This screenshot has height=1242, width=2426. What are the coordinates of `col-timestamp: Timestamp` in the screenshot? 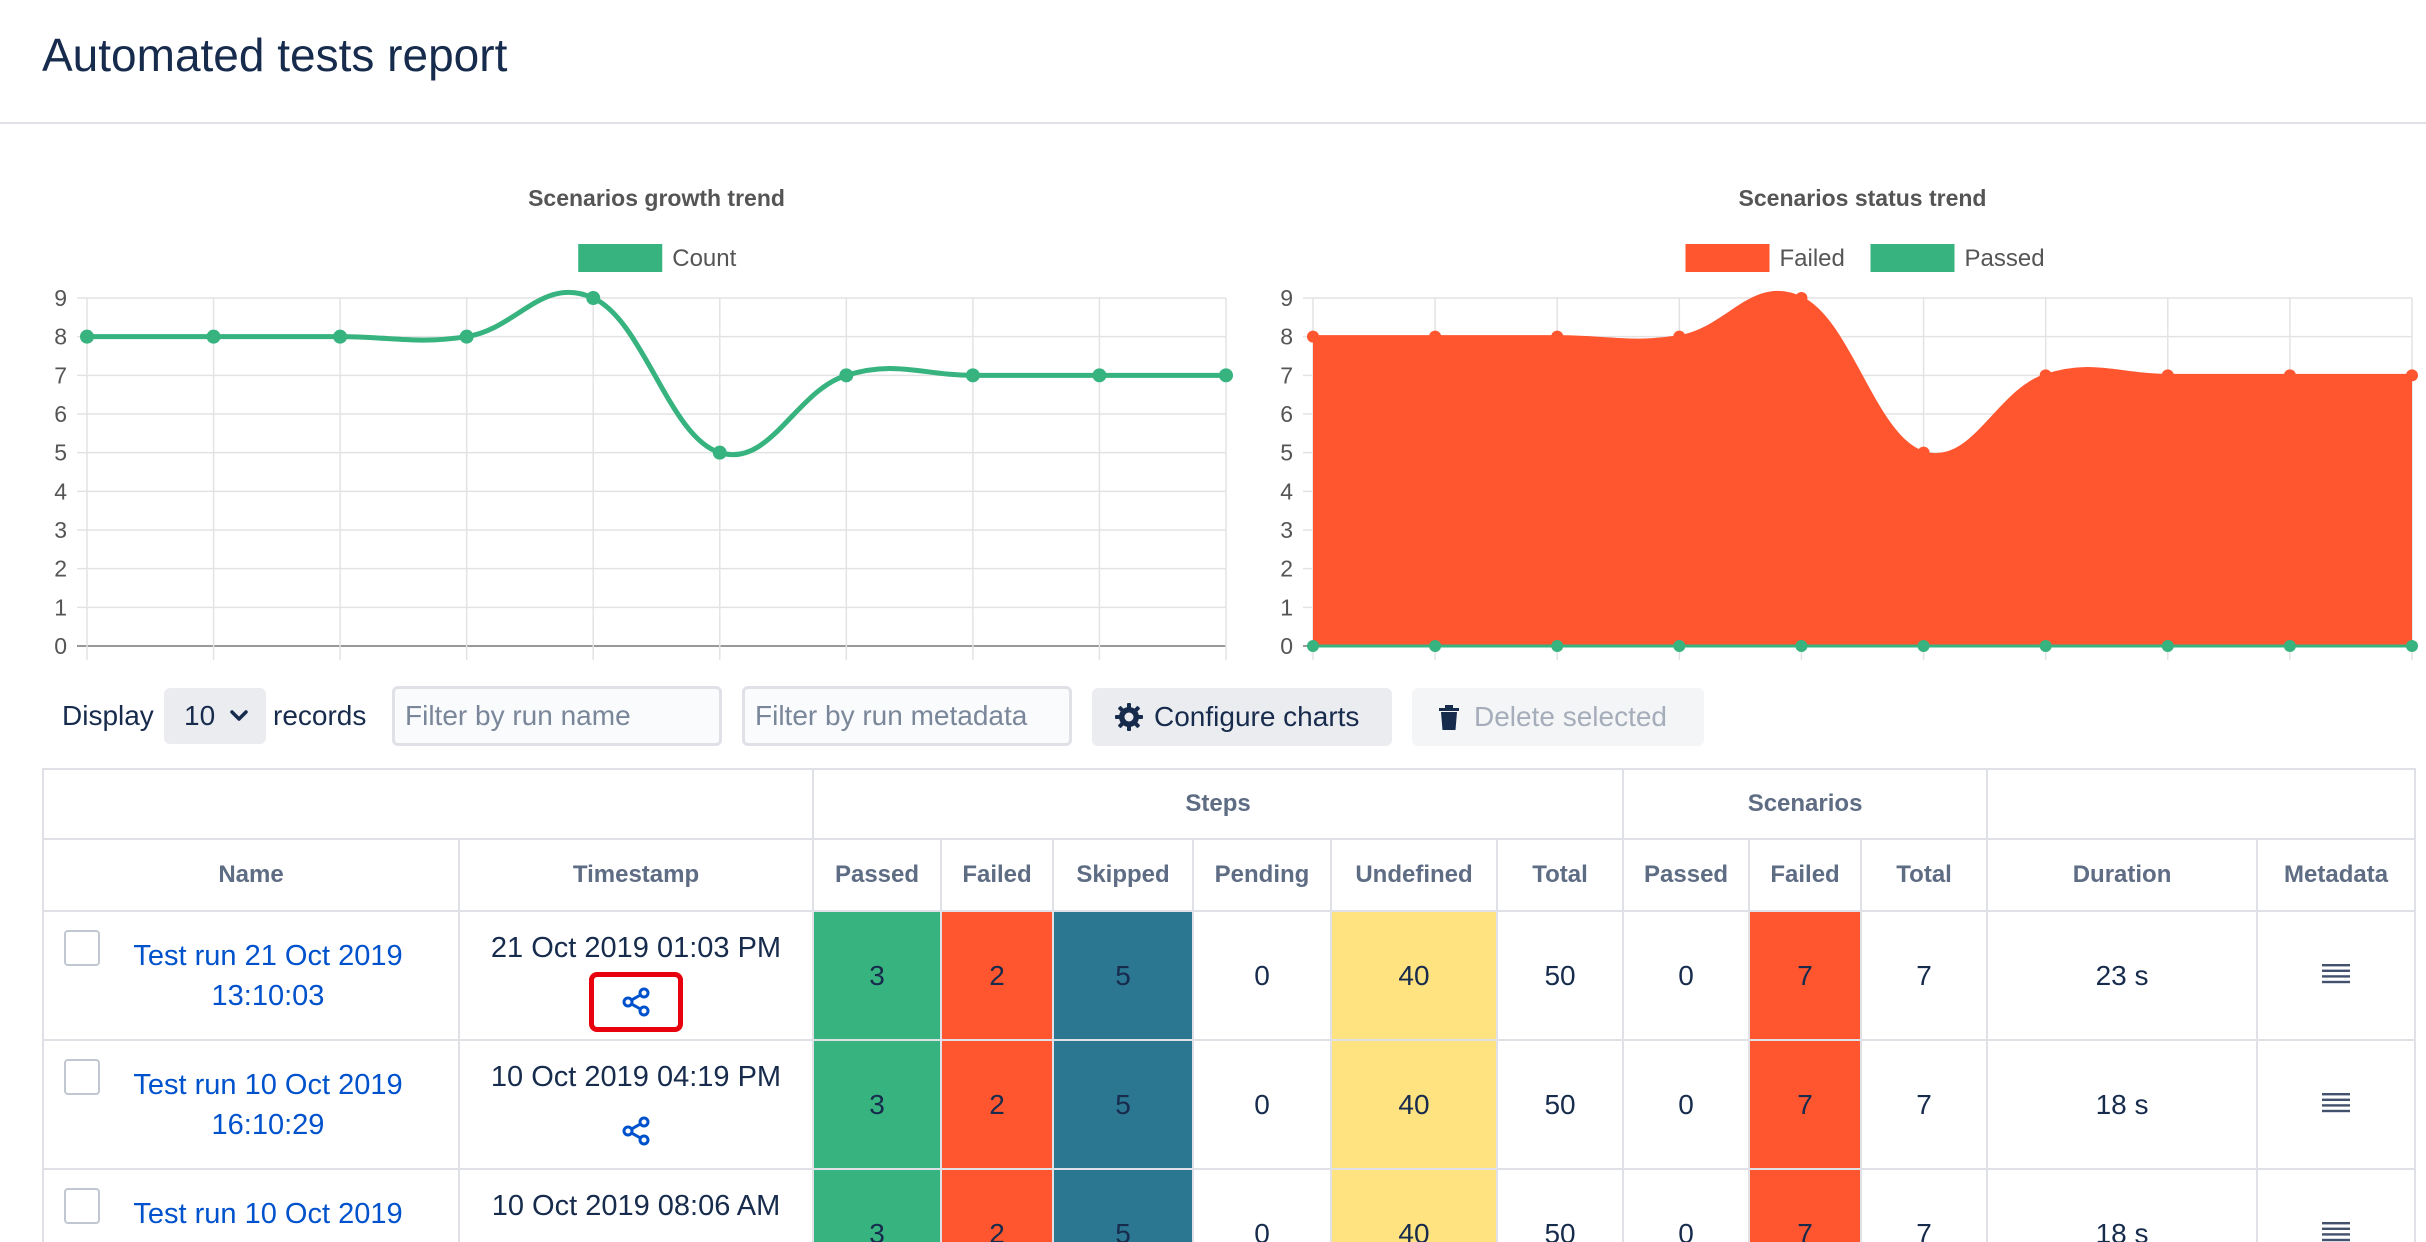 It's located at (636, 875).